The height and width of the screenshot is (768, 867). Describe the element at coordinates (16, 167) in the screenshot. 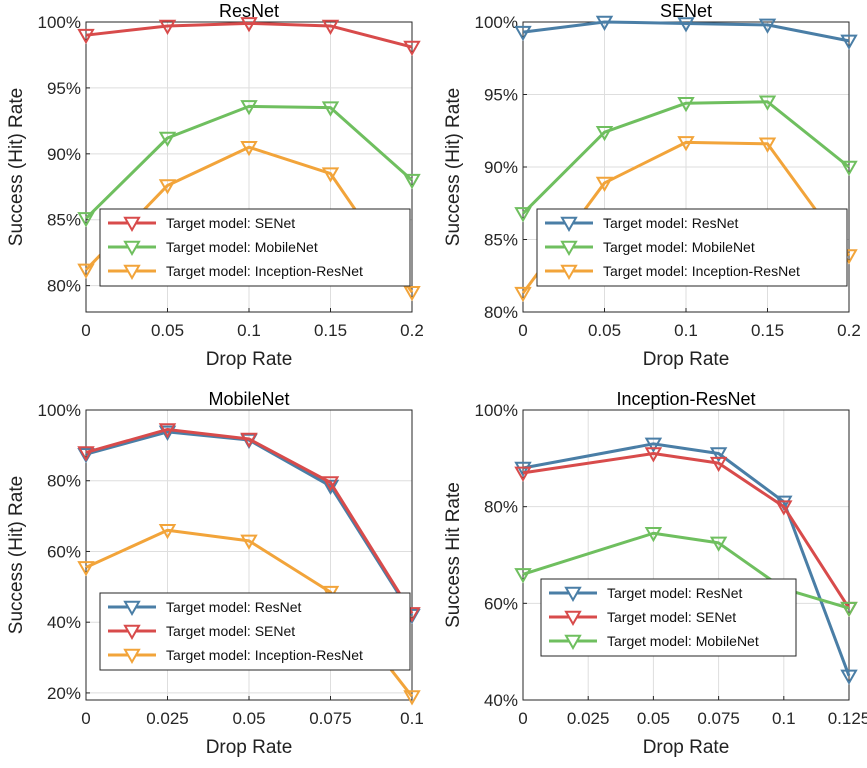

I see `y-axis-label: Success (Hit) Rate` at that location.